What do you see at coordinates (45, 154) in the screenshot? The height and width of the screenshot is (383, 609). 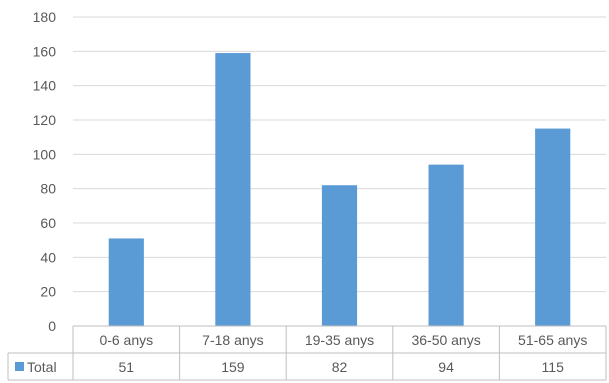 I see `y-tick-label: 100` at bounding box center [45, 154].